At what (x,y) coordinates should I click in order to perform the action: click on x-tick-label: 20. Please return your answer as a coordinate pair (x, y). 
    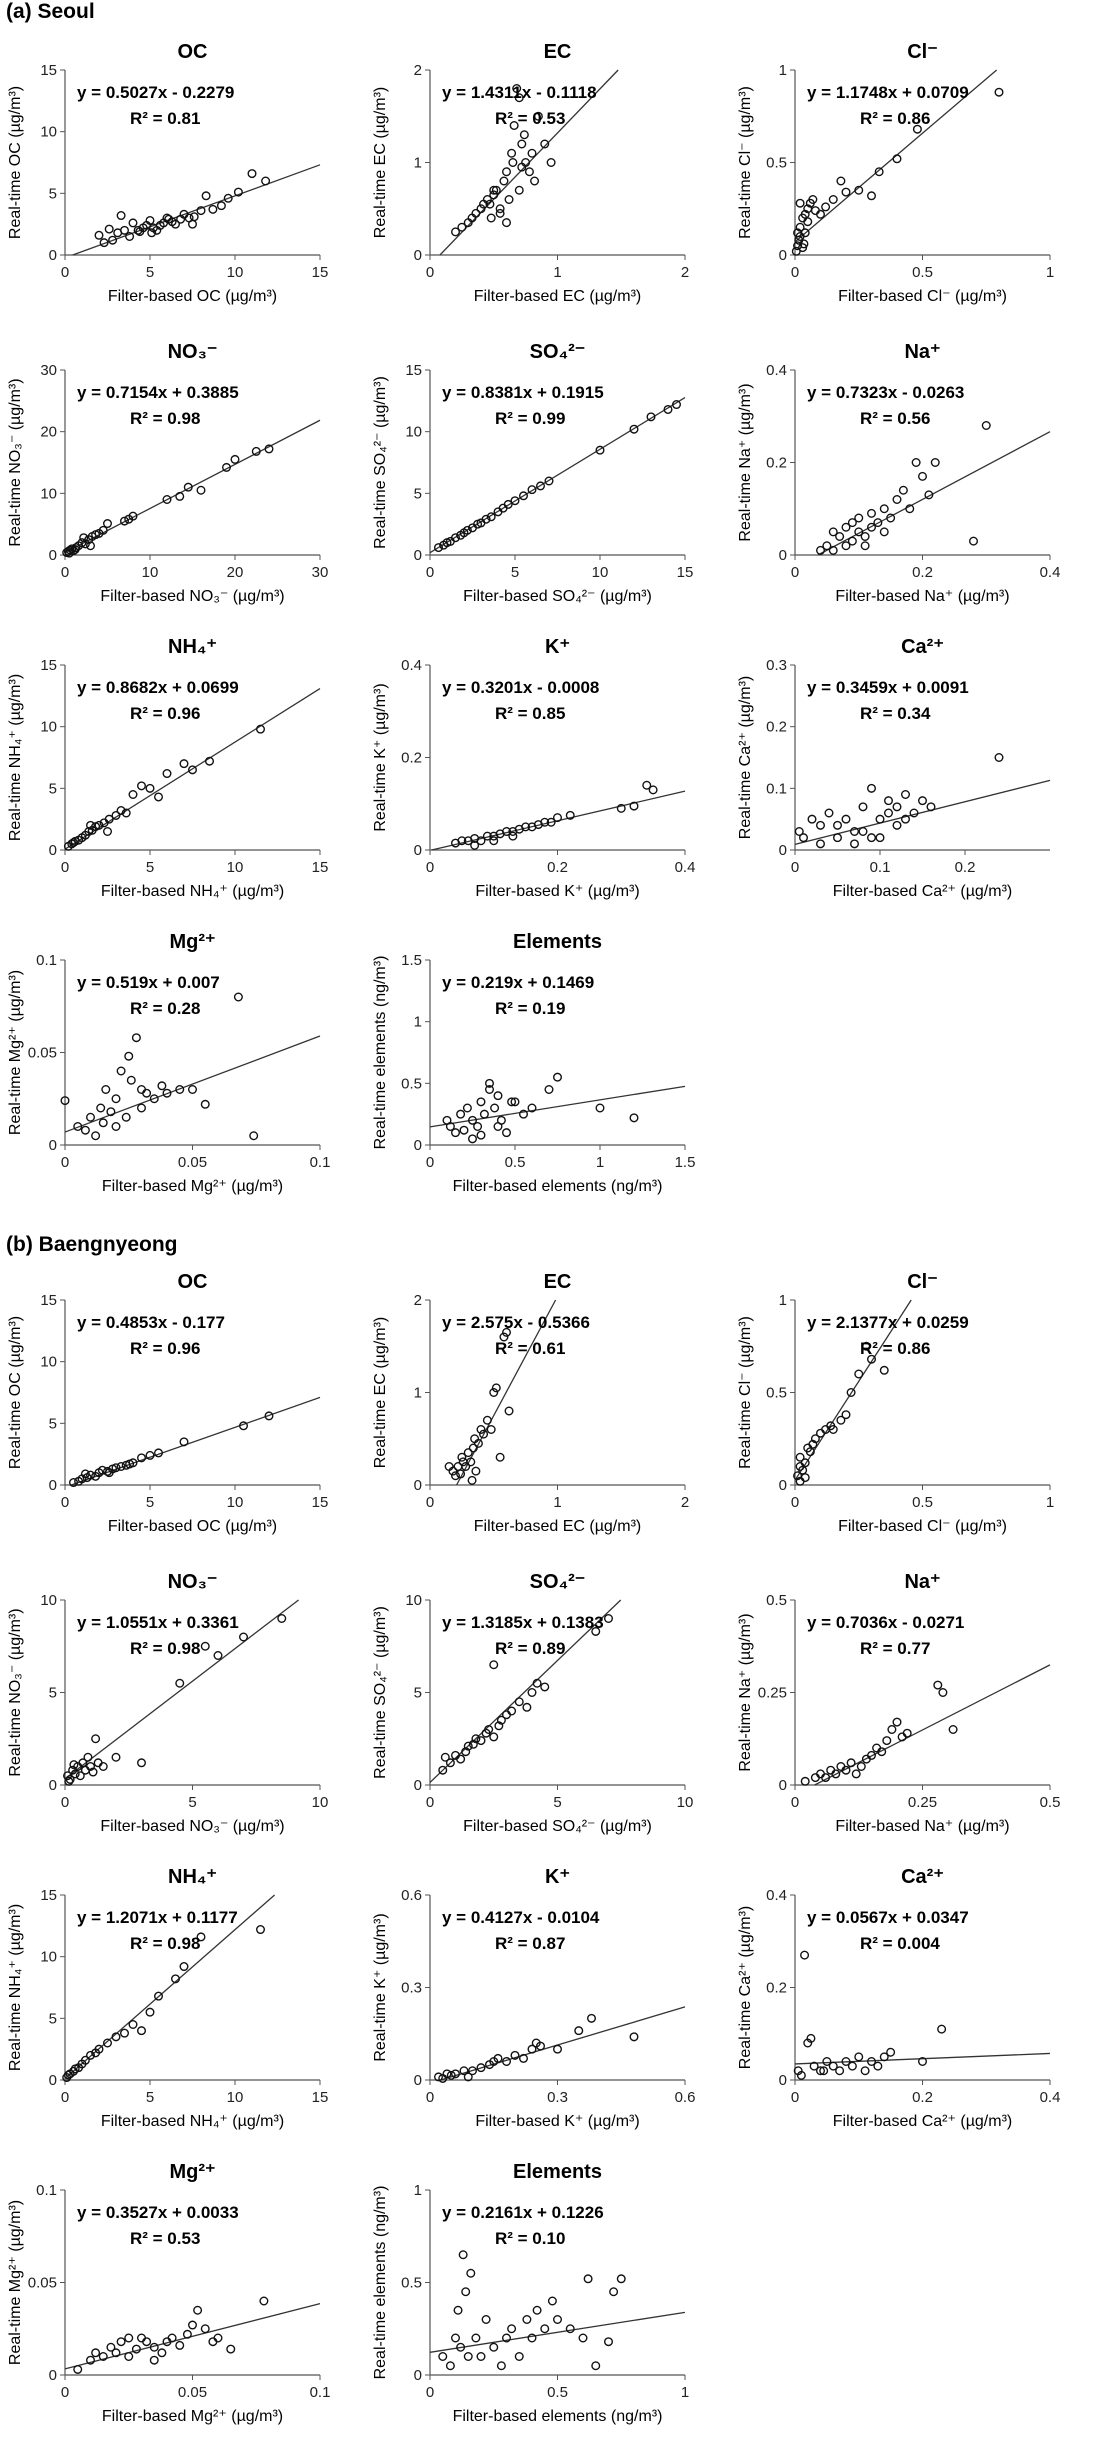
    Looking at the image, I should click on (235, 572).